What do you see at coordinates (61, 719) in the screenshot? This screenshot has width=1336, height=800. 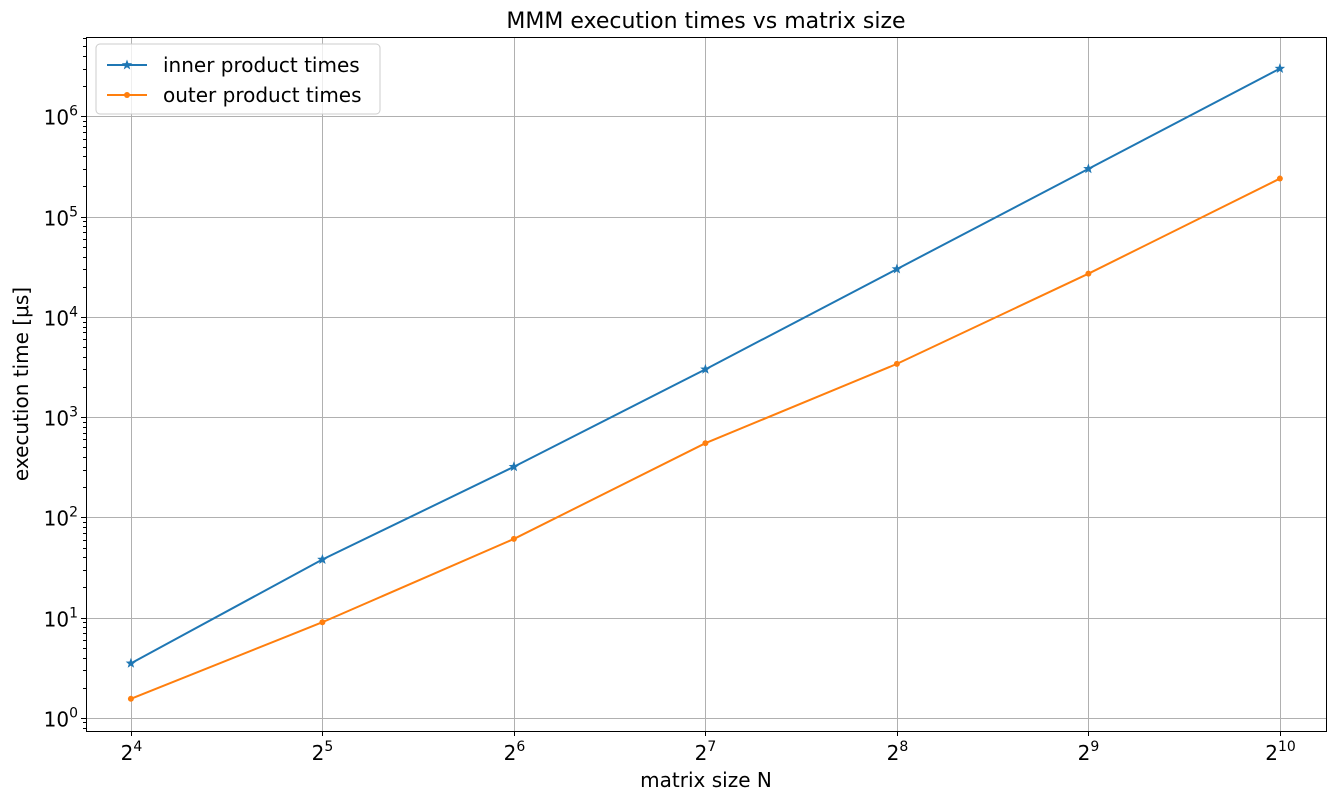 I see `y-tick-label: 100` at bounding box center [61, 719].